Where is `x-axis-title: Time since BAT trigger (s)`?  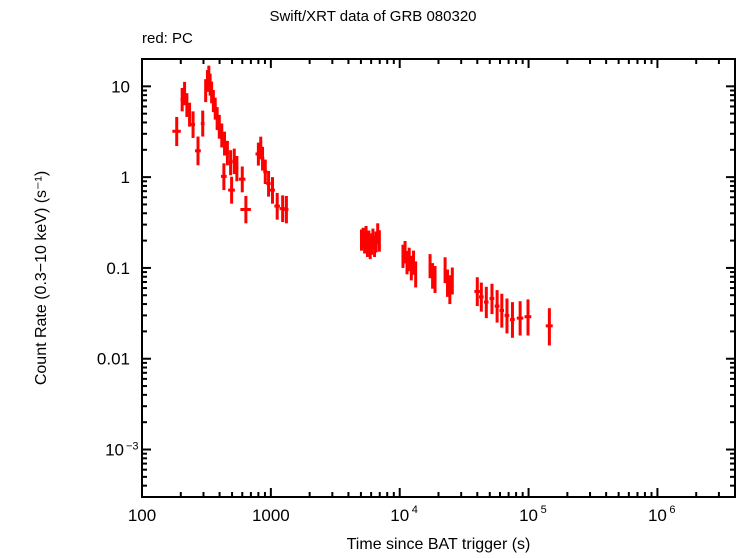
x-axis-title: Time since BAT trigger (s) is located at coordinates (439, 544).